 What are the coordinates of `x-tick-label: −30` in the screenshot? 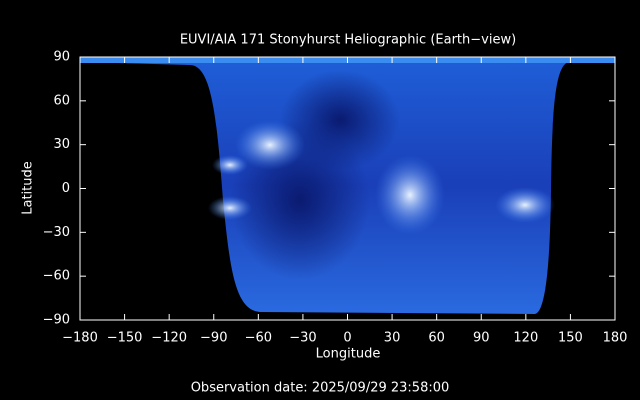 It's located at (302, 338).